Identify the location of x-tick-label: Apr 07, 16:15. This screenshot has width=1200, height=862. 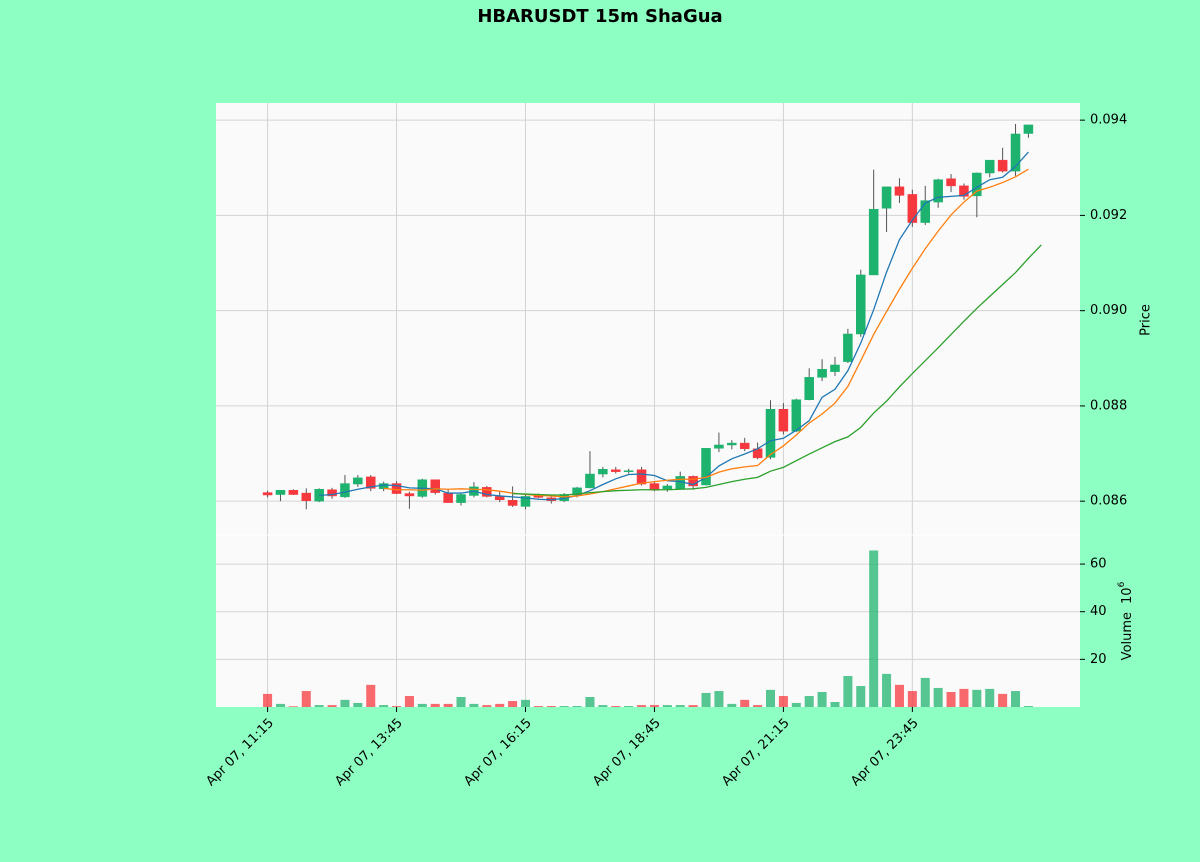
(497, 752).